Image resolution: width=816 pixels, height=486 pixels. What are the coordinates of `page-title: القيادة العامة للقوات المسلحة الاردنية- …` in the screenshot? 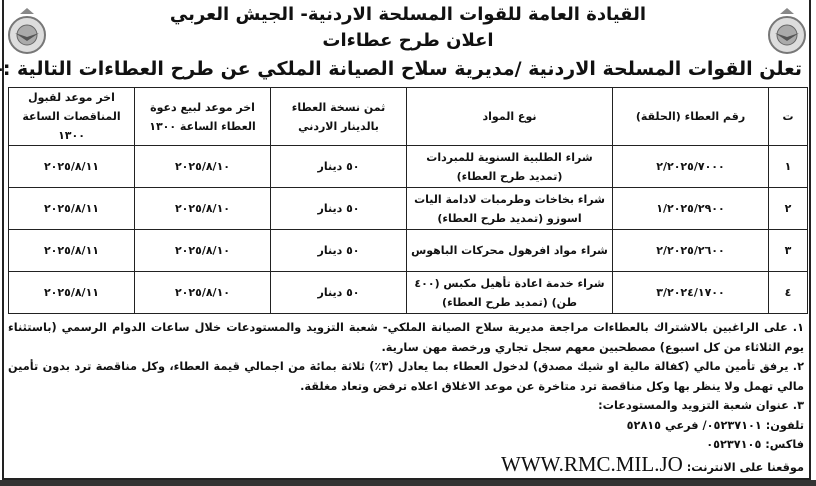 It's located at (408, 14).